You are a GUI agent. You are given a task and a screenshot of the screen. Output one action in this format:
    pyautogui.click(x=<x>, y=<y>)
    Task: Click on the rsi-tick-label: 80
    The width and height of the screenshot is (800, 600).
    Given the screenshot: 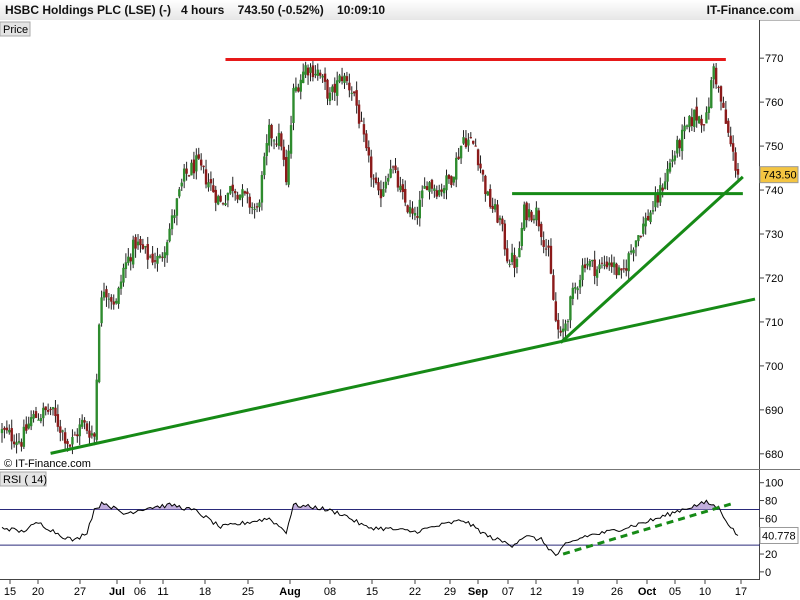 What is the action you would take?
    pyautogui.click(x=771, y=502)
    